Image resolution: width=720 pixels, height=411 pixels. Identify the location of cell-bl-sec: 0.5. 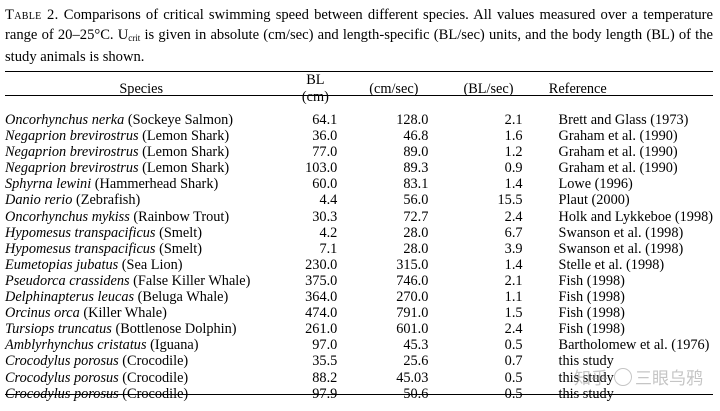
(513, 377).